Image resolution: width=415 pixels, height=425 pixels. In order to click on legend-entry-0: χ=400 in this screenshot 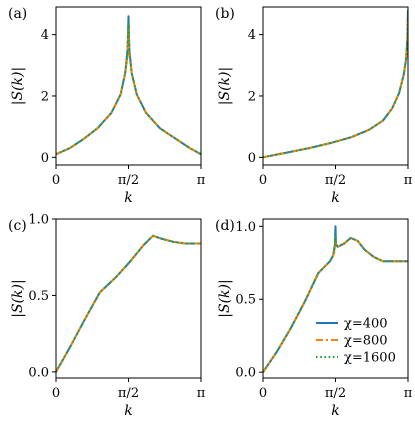, I will do `click(366, 324)`.